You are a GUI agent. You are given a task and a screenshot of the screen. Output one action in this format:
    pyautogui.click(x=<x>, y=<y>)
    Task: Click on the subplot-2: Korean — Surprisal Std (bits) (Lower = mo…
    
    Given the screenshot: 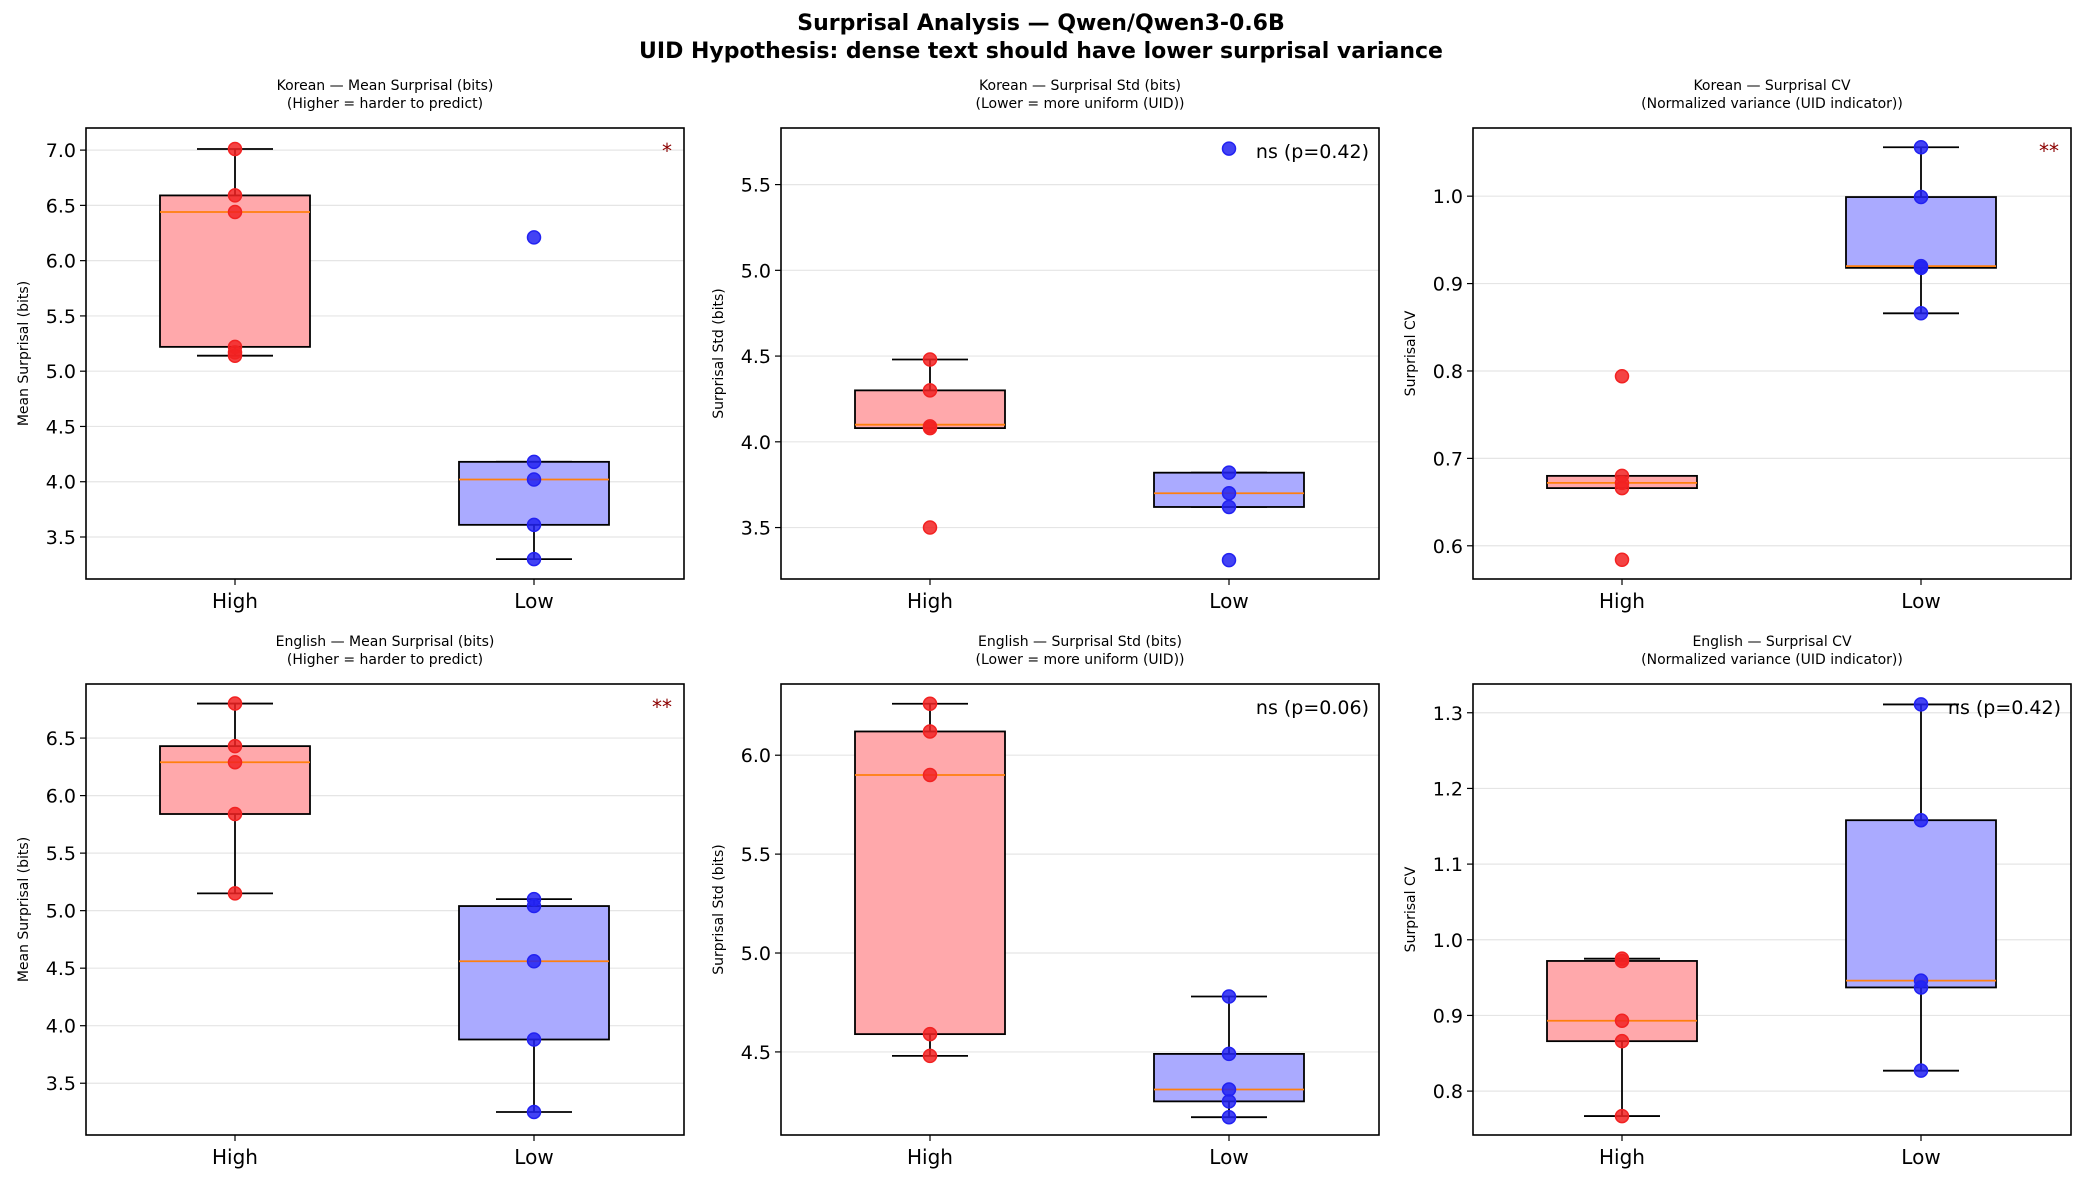 What is the action you would take?
    pyautogui.click(x=1045, y=345)
    